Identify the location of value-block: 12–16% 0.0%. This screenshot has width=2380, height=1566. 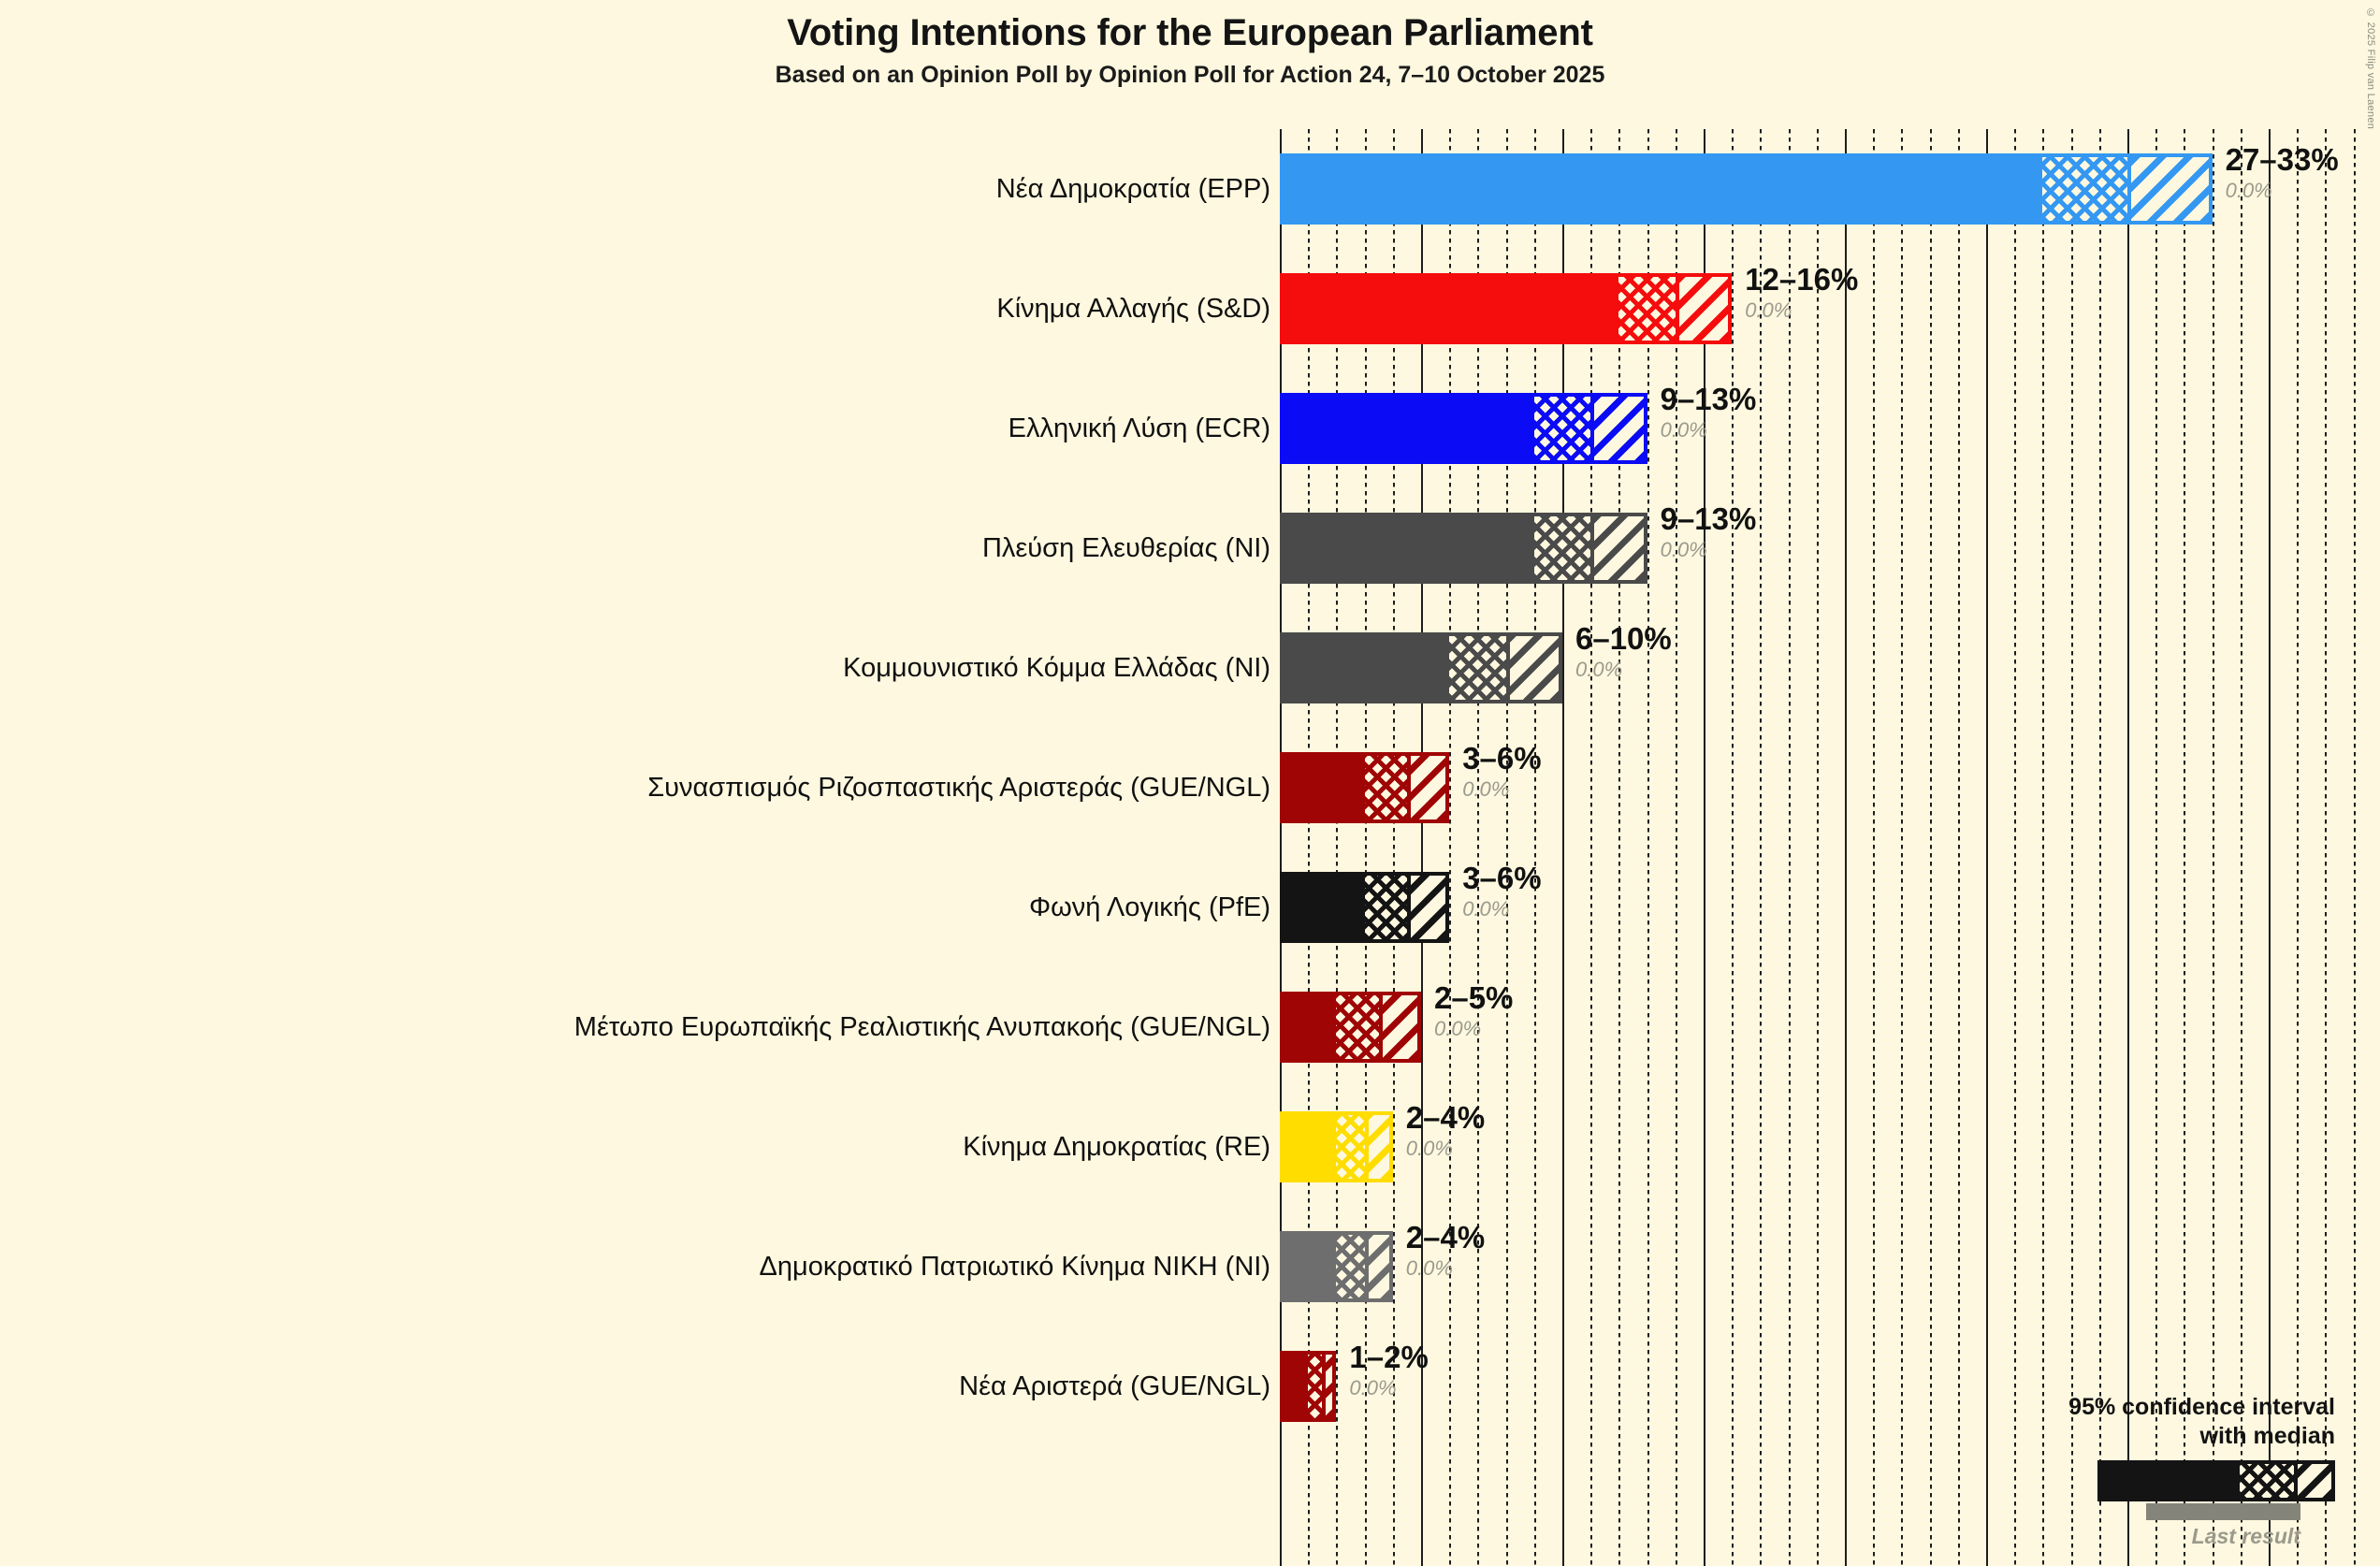
(1802, 292).